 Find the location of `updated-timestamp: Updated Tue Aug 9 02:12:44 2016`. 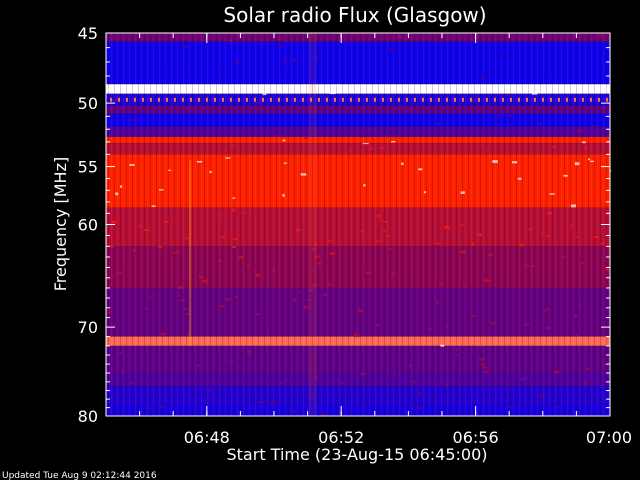

updated-timestamp: Updated Tue Aug 9 02:12:44 2016 is located at coordinates (79, 475).